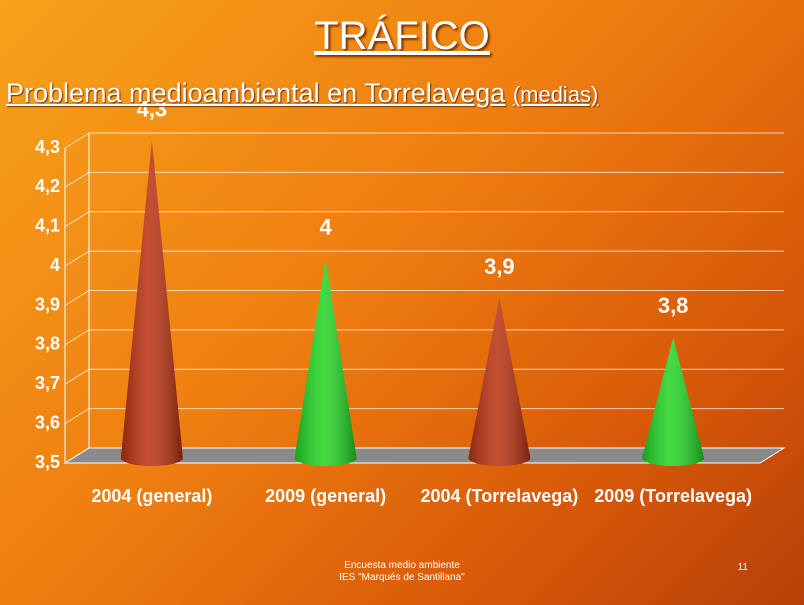  Describe the element at coordinates (742, 567) in the screenshot. I see `page-number: 11` at that location.